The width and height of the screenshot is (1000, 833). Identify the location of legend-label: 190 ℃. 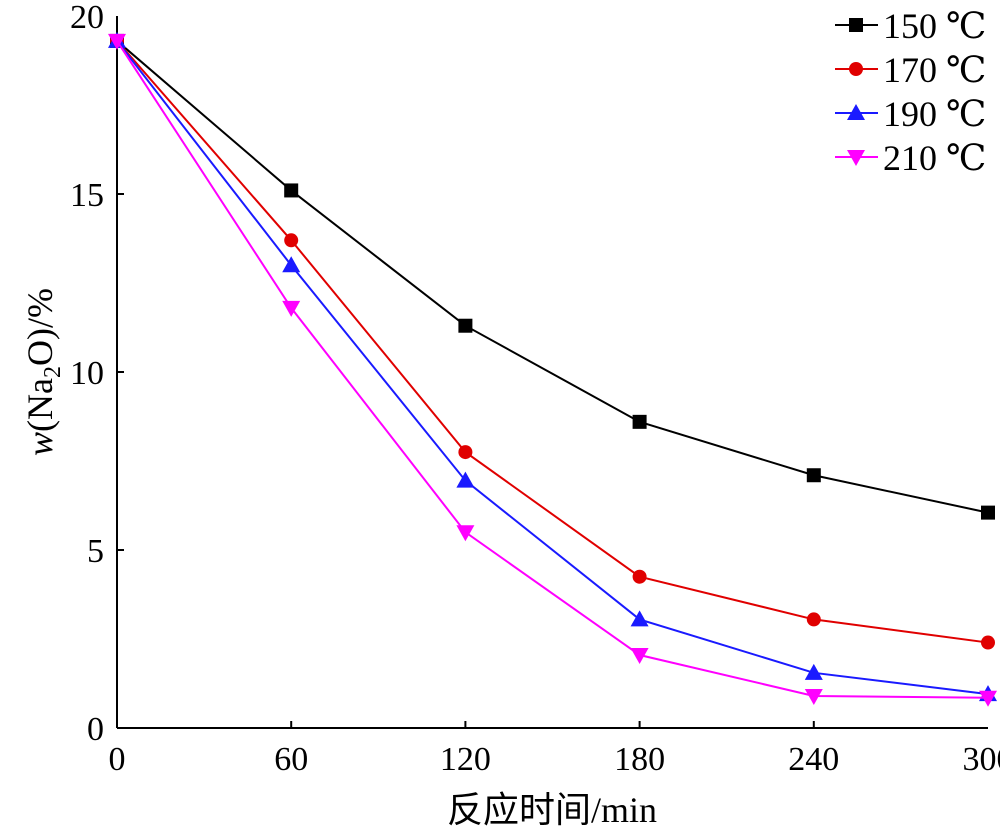
(934, 114).